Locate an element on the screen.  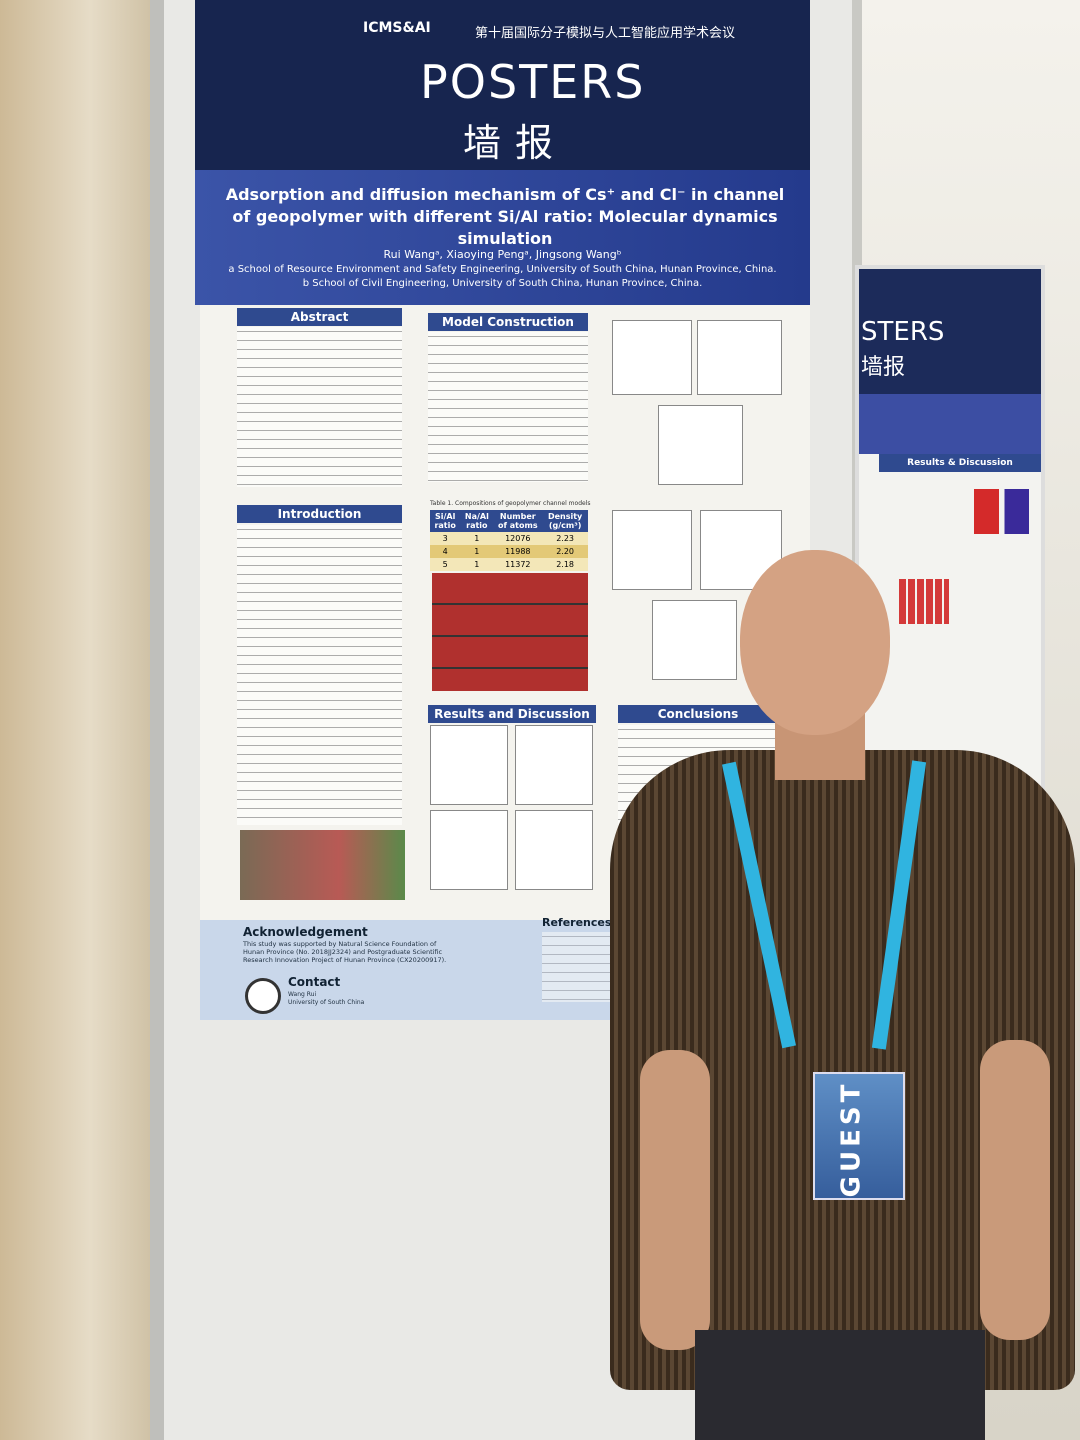
wall-left is located at coordinates (75, 720).